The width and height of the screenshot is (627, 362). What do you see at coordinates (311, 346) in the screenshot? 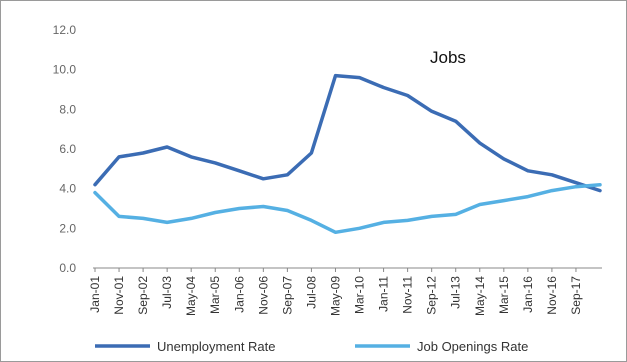
I see `legend: Unemployment Rate Job Openings Rate` at bounding box center [311, 346].